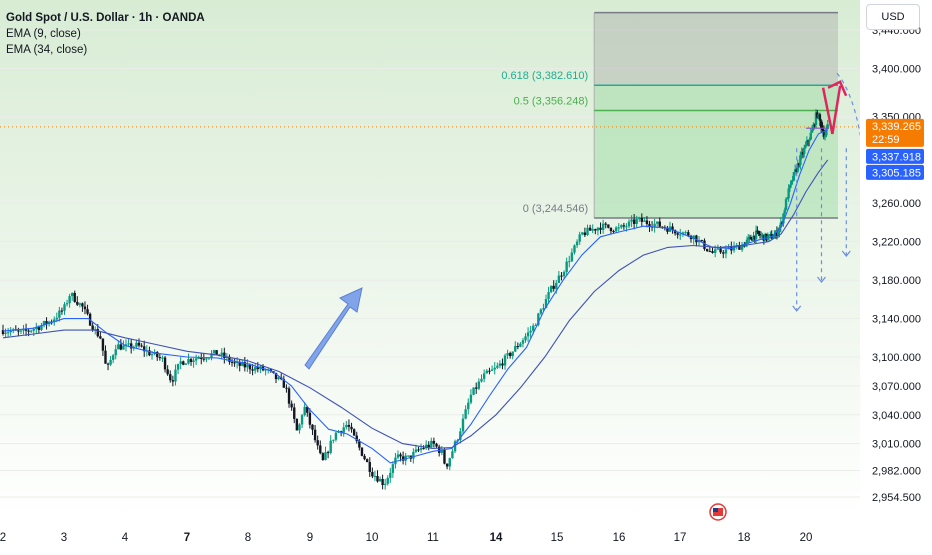  Describe the element at coordinates (852, 146) in the screenshot. I see `down-projection-arc` at that location.